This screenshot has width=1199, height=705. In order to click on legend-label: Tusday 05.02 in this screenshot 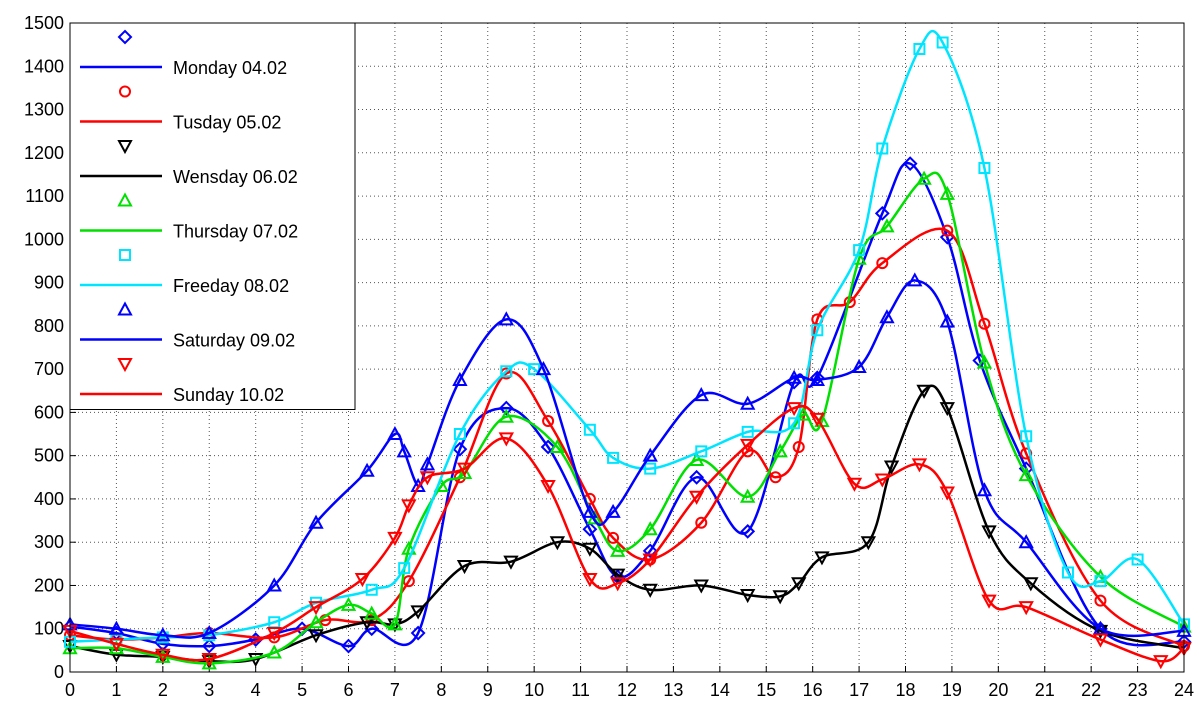, I will do `click(227, 123)`.